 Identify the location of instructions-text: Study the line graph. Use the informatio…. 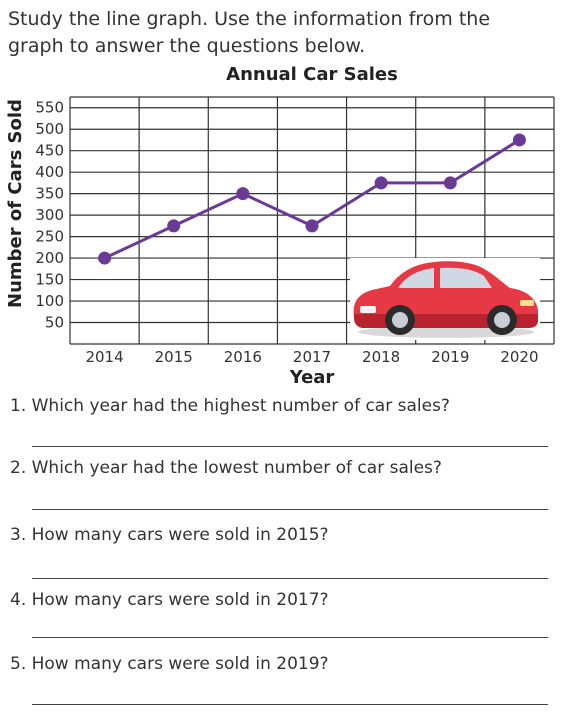
(249, 32).